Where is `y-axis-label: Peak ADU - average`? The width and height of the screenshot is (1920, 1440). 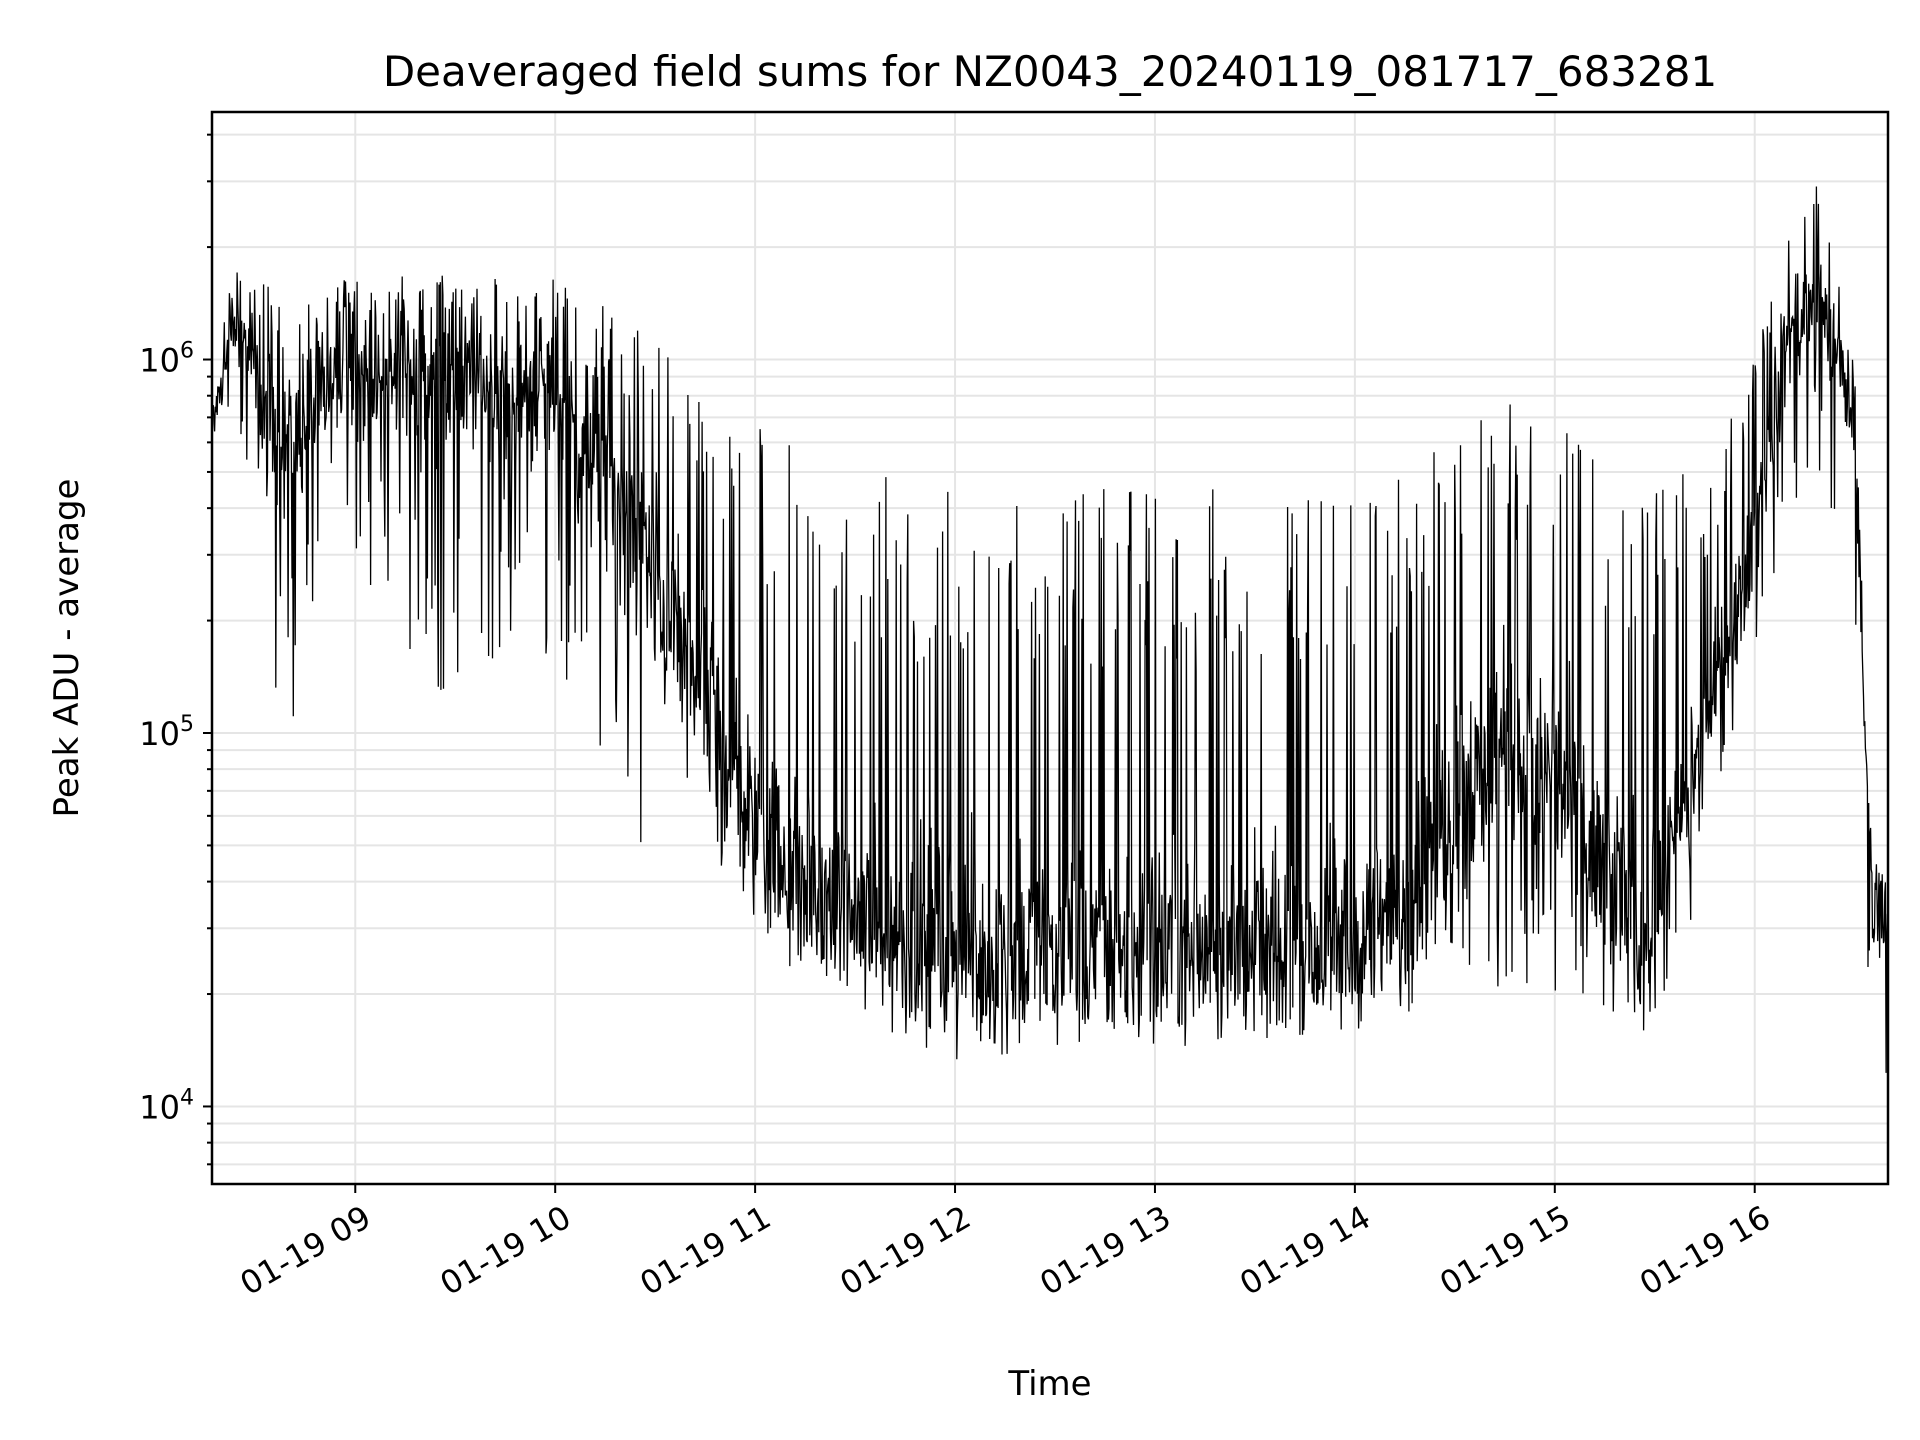 y-axis-label: Peak ADU - average is located at coordinates (67, 648).